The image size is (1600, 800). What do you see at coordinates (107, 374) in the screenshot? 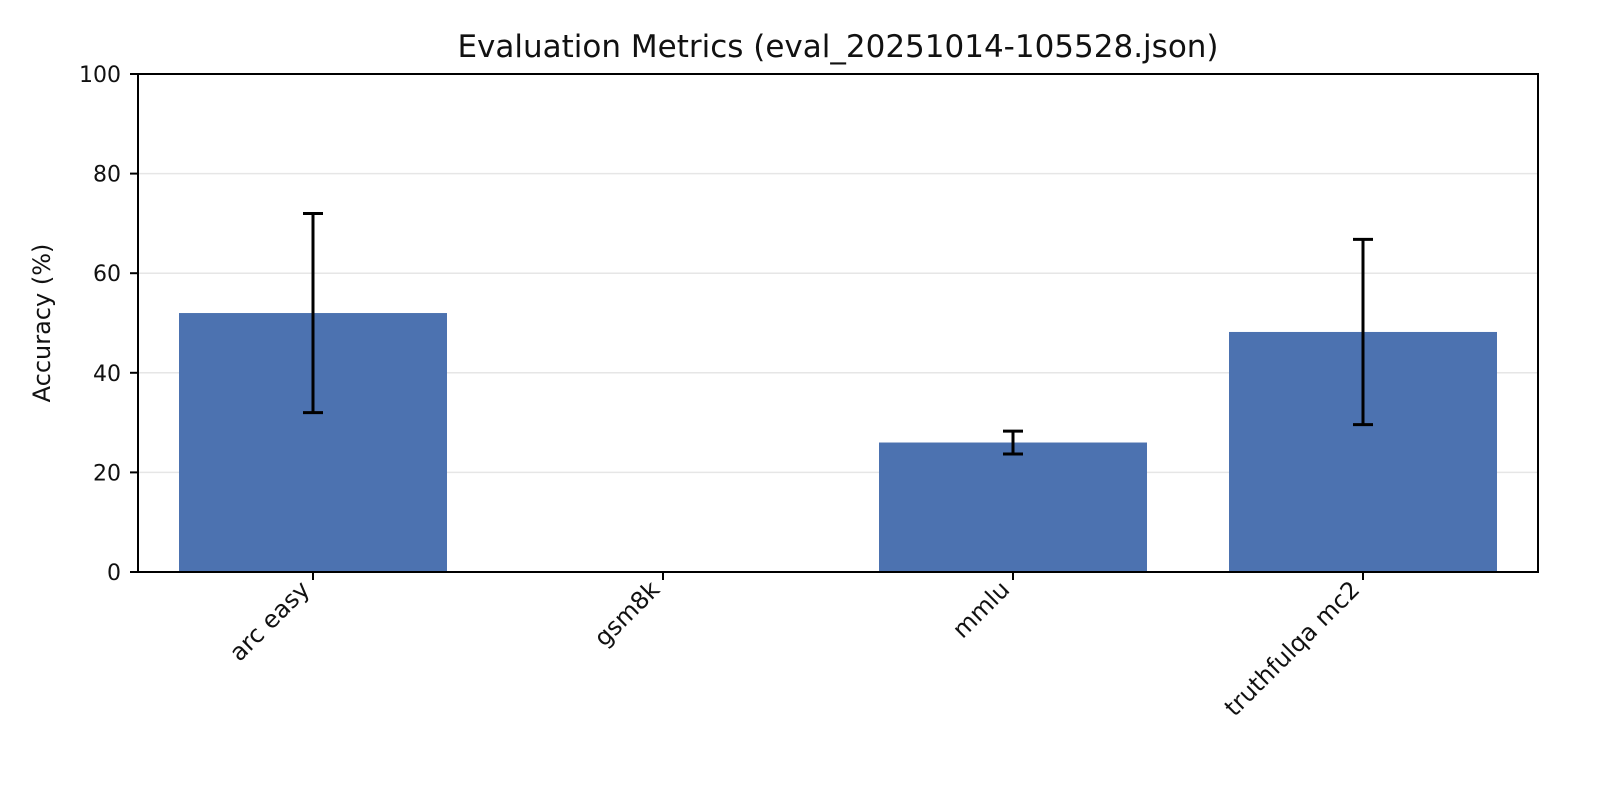
I see `y-tick-label: 40` at bounding box center [107, 374].